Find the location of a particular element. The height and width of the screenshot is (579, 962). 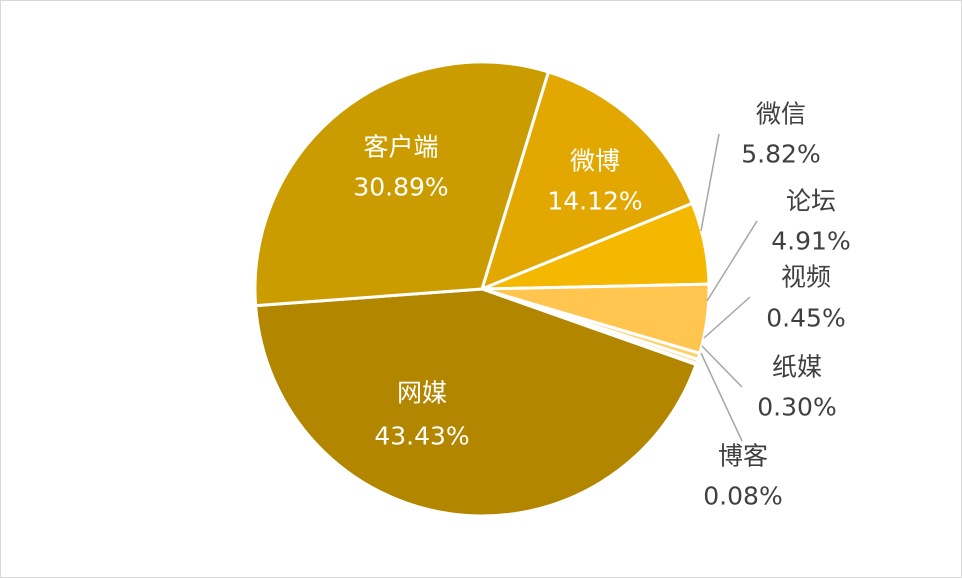

slice-value-label: 5.82% is located at coordinates (780, 154).